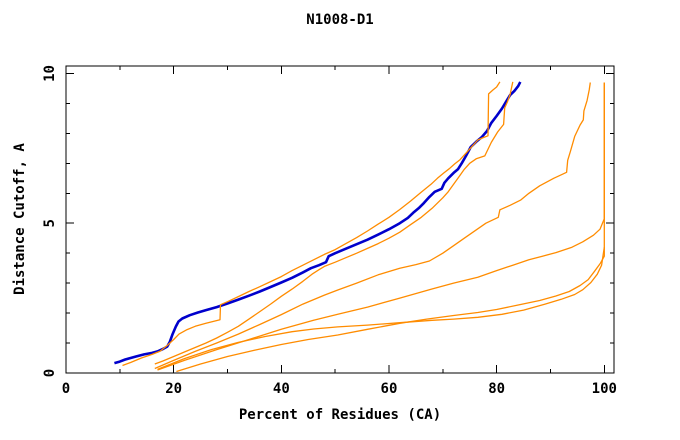  Describe the element at coordinates (389, 389) in the screenshot. I see `x-tick-label: 60` at that location.